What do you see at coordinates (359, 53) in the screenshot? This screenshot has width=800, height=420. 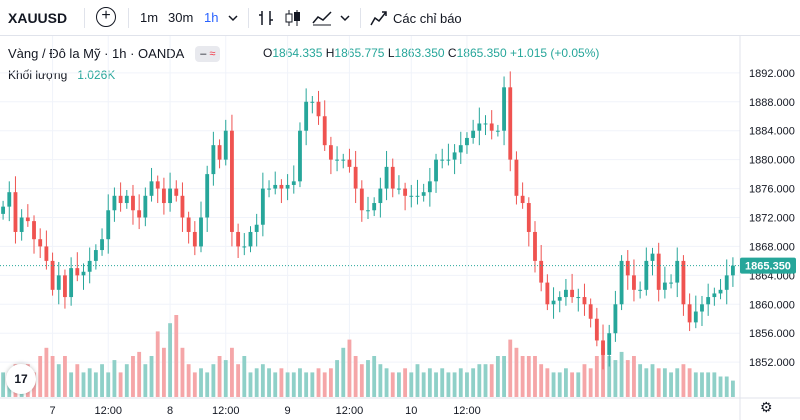 I see `high-value: 1865.775` at bounding box center [359, 53].